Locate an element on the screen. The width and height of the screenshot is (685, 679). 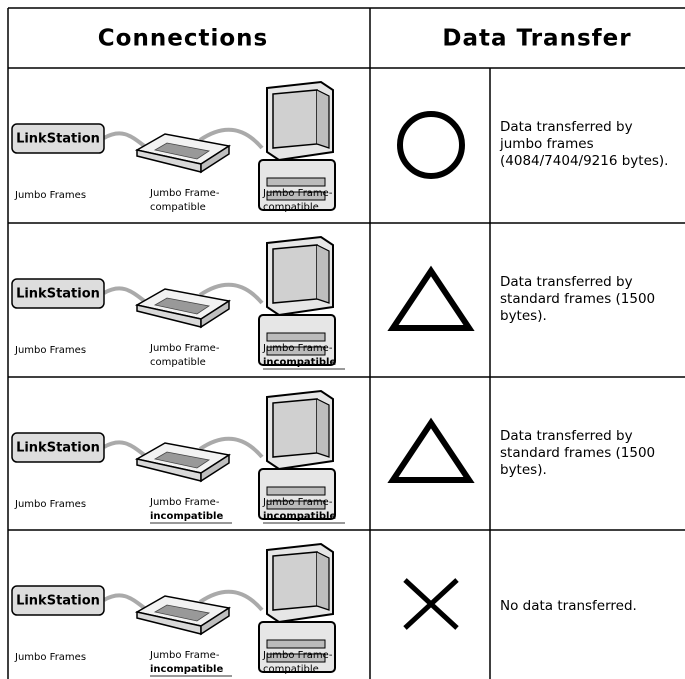
header-data-transfer: Data Transfer is located at coordinates (536, 39).